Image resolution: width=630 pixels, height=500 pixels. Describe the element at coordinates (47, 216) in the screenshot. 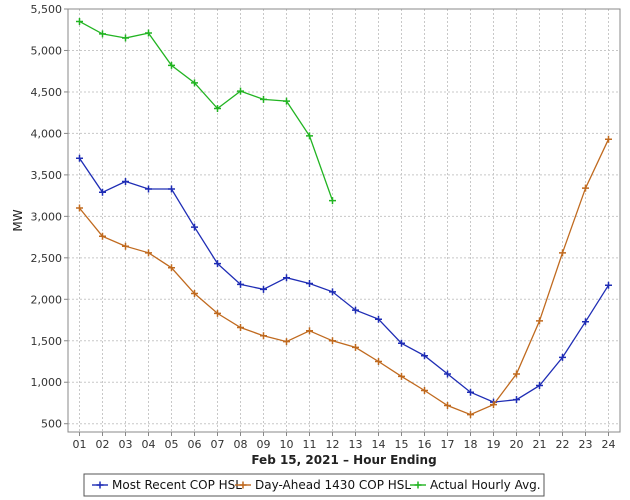

I see `y-tick-label: 3,000` at that location.